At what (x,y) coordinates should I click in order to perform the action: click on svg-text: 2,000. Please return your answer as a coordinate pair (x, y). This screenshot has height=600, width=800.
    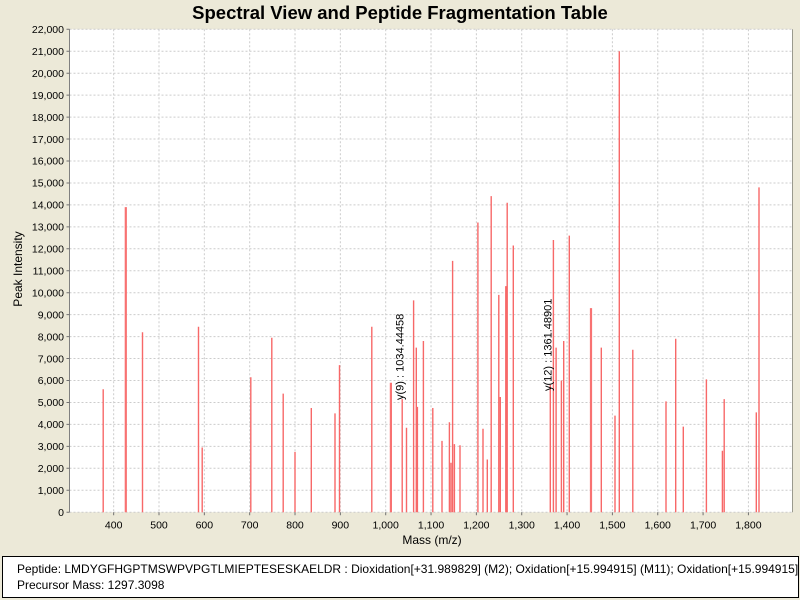
    Looking at the image, I should click on (51, 469).